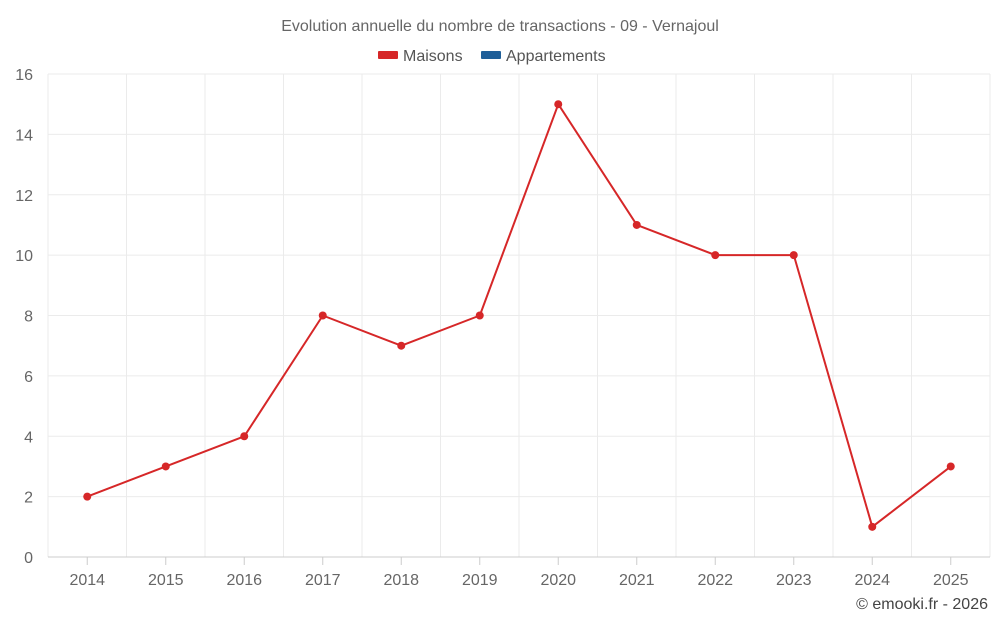  Describe the element at coordinates (28, 437) in the screenshot. I see `y-tick-label: 4` at that location.